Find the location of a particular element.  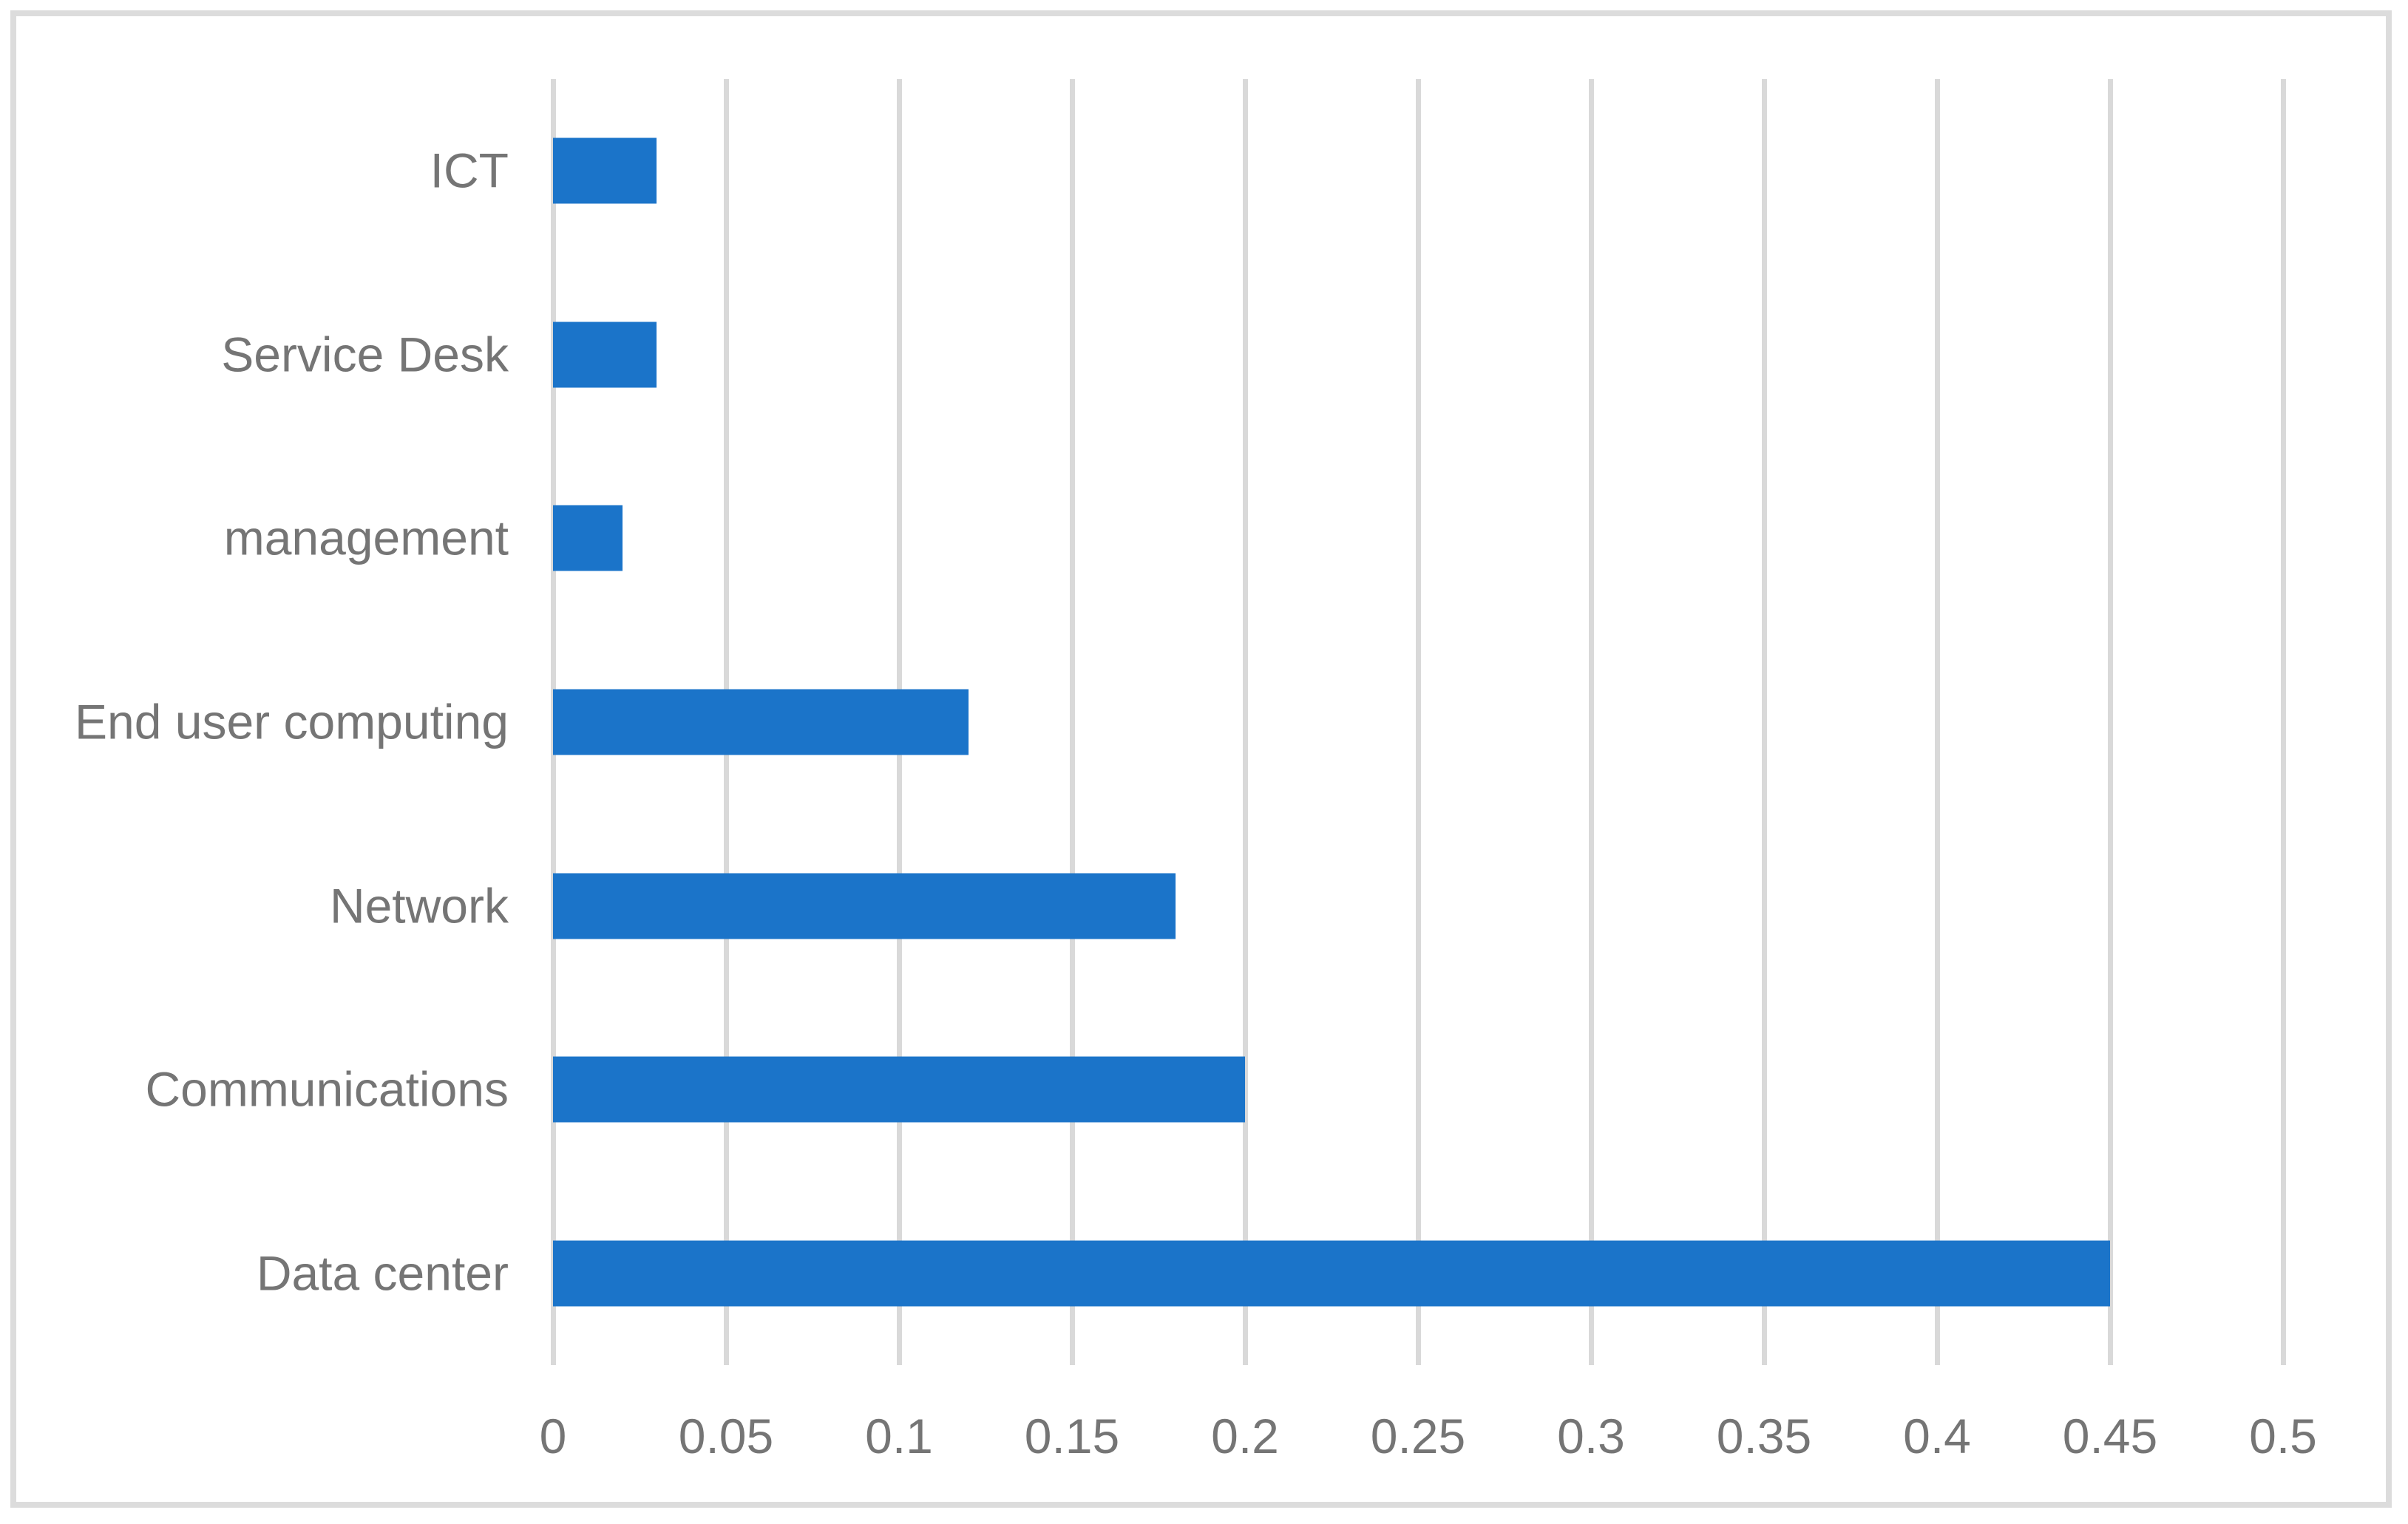

x-tick-label: 0.15 is located at coordinates (1072, 1436).